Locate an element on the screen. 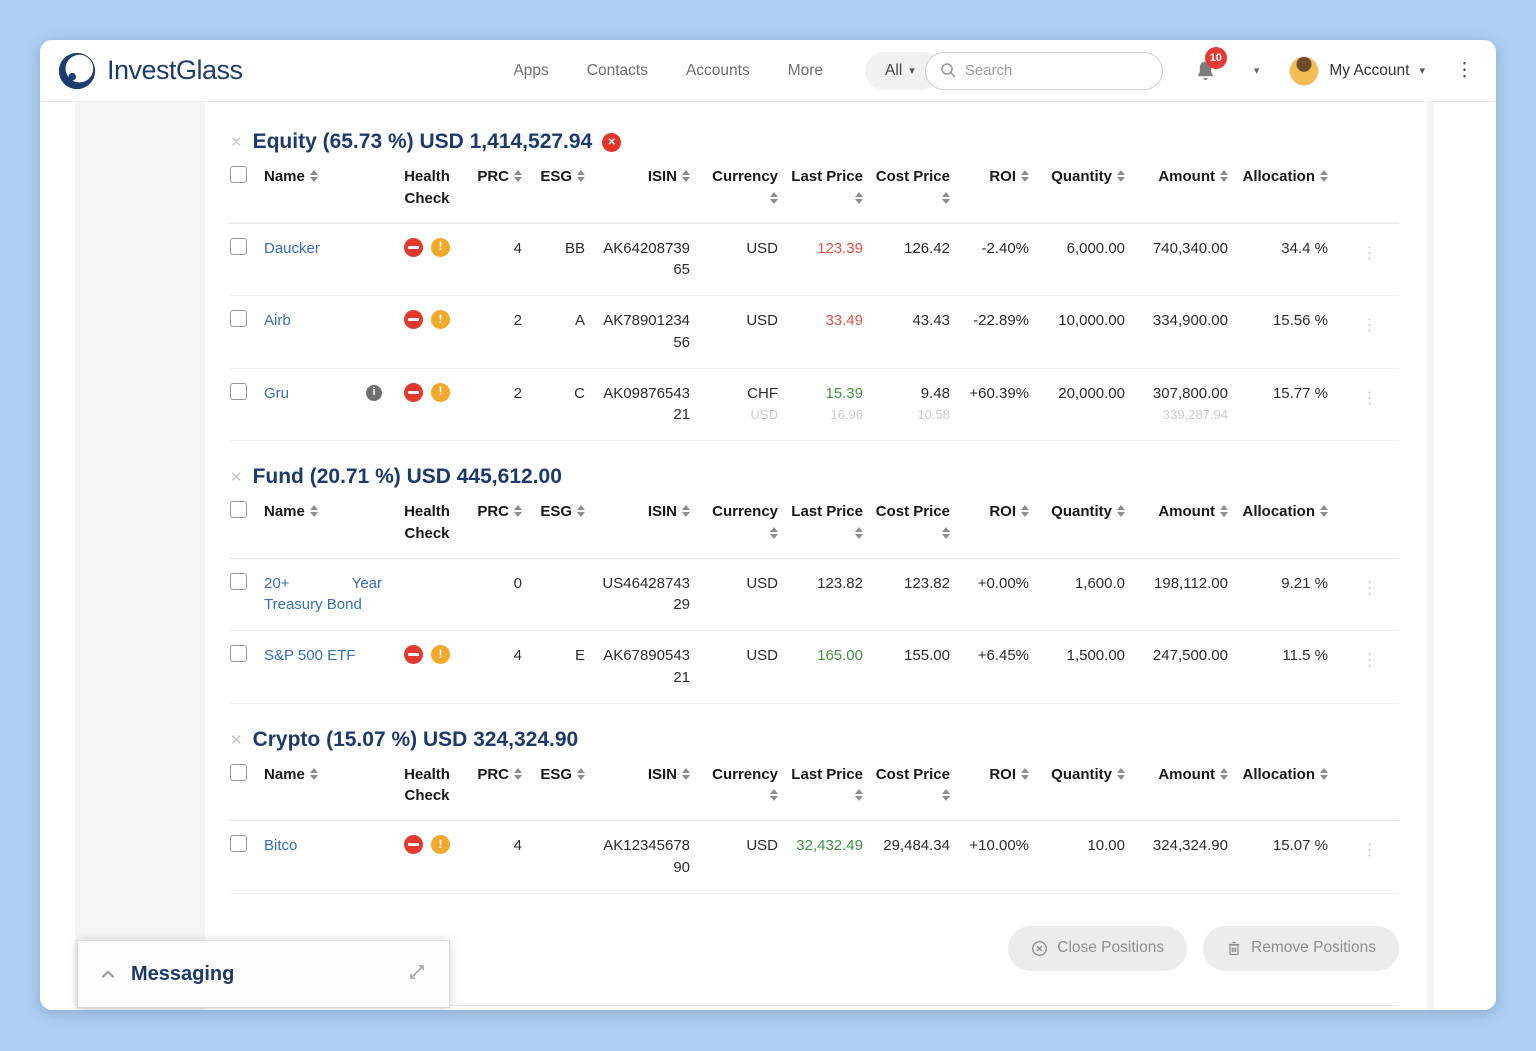 This screenshot has width=1536, height=1051. position-link: Daucker is located at coordinates (292, 248).